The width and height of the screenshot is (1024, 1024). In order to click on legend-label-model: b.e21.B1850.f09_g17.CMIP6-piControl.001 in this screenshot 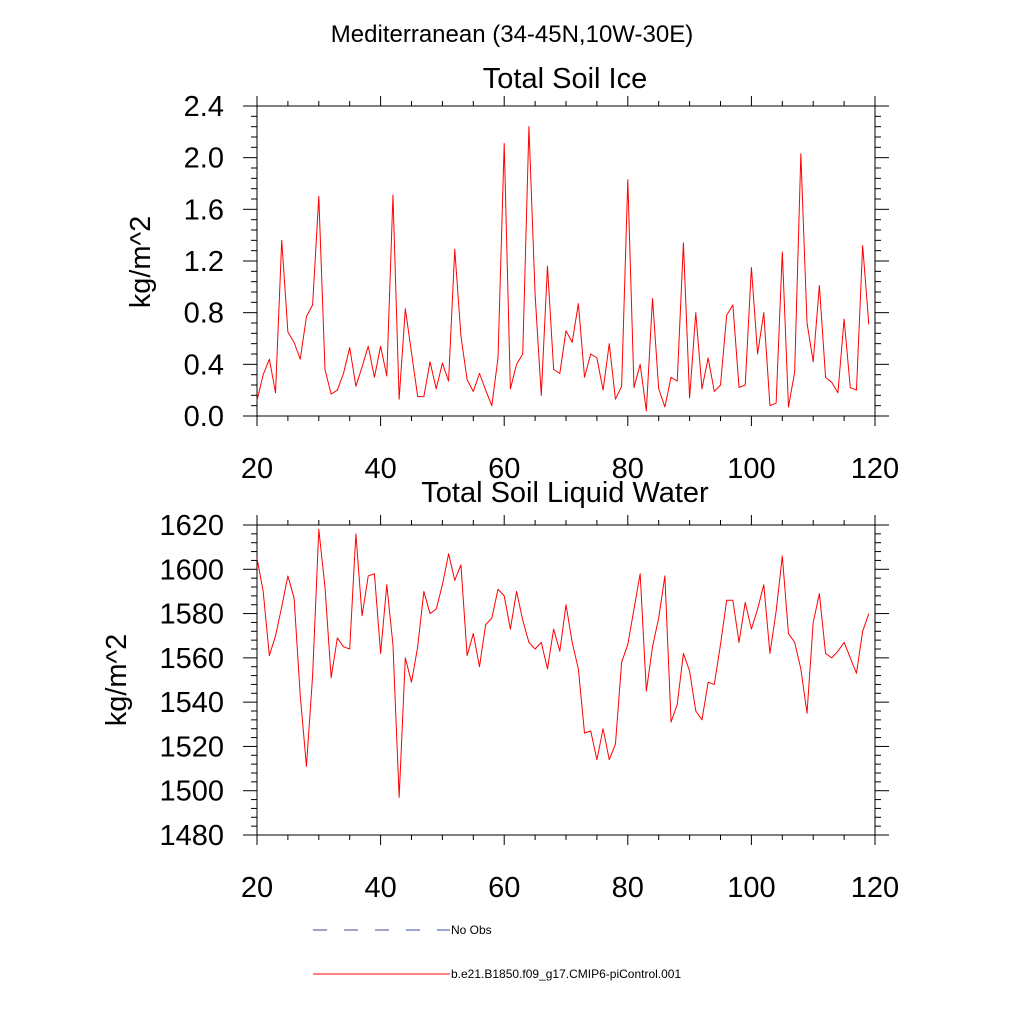, I will do `click(566, 974)`.